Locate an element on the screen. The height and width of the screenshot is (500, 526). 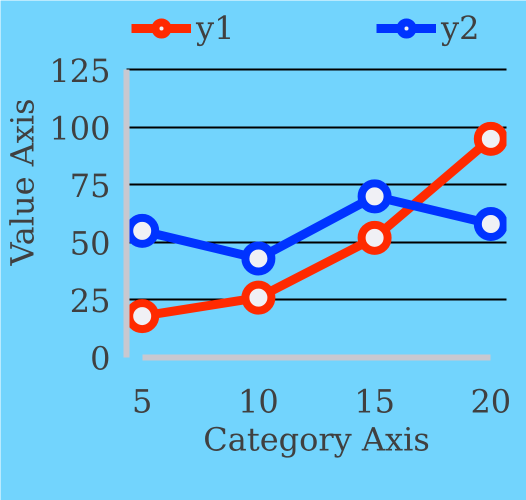
y-tick-label: 100 is located at coordinates (79, 128).